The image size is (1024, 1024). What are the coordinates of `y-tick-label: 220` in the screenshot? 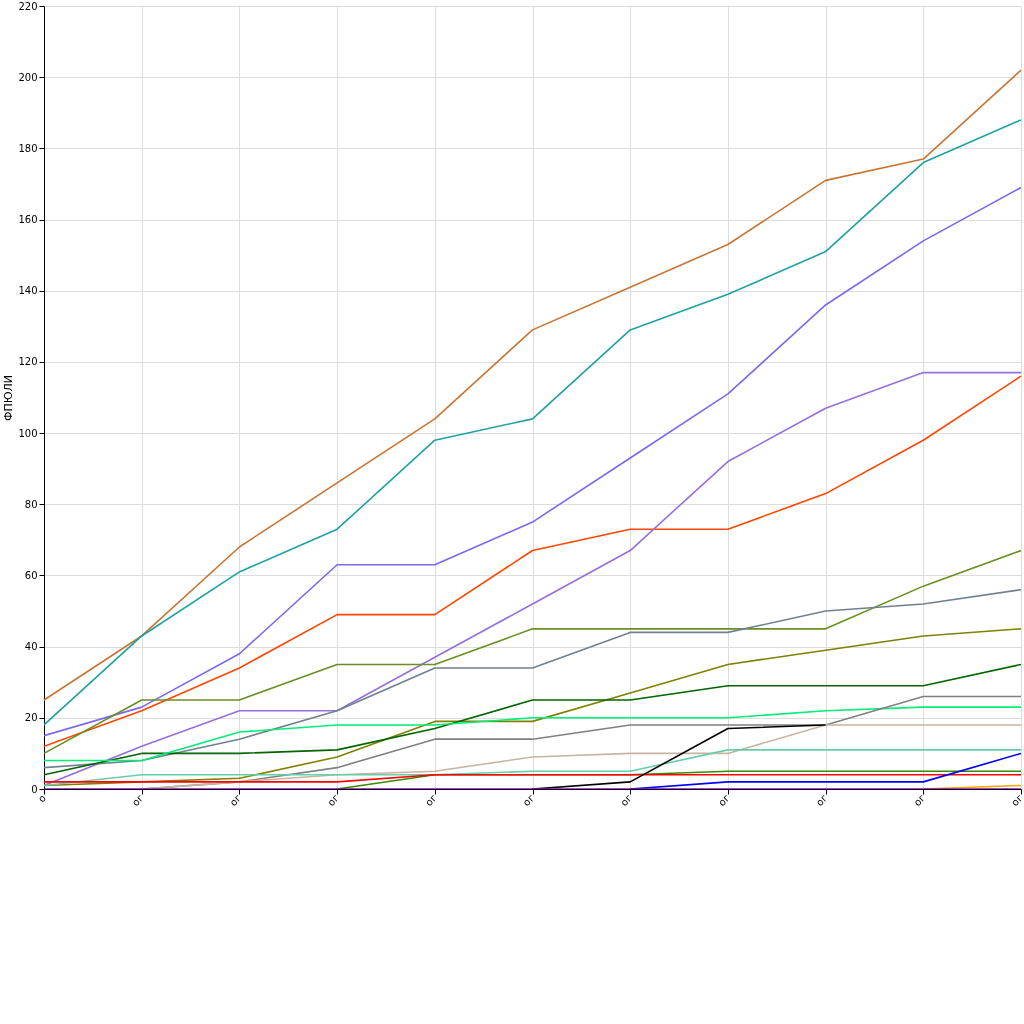 It's located at (28, 6).